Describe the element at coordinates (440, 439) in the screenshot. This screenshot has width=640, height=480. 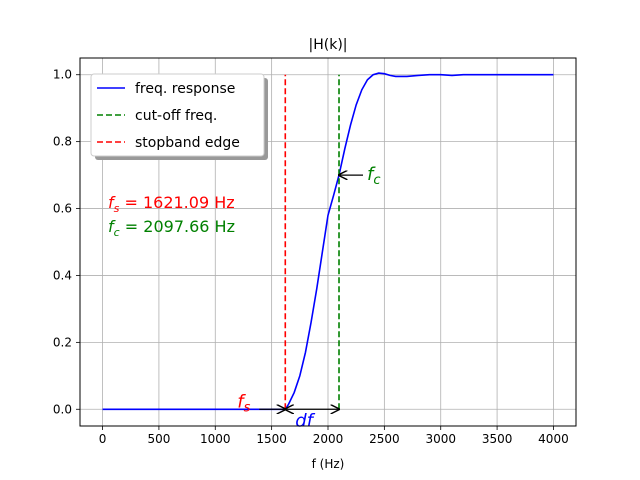
I see `x-tick-label: 3000` at that location.